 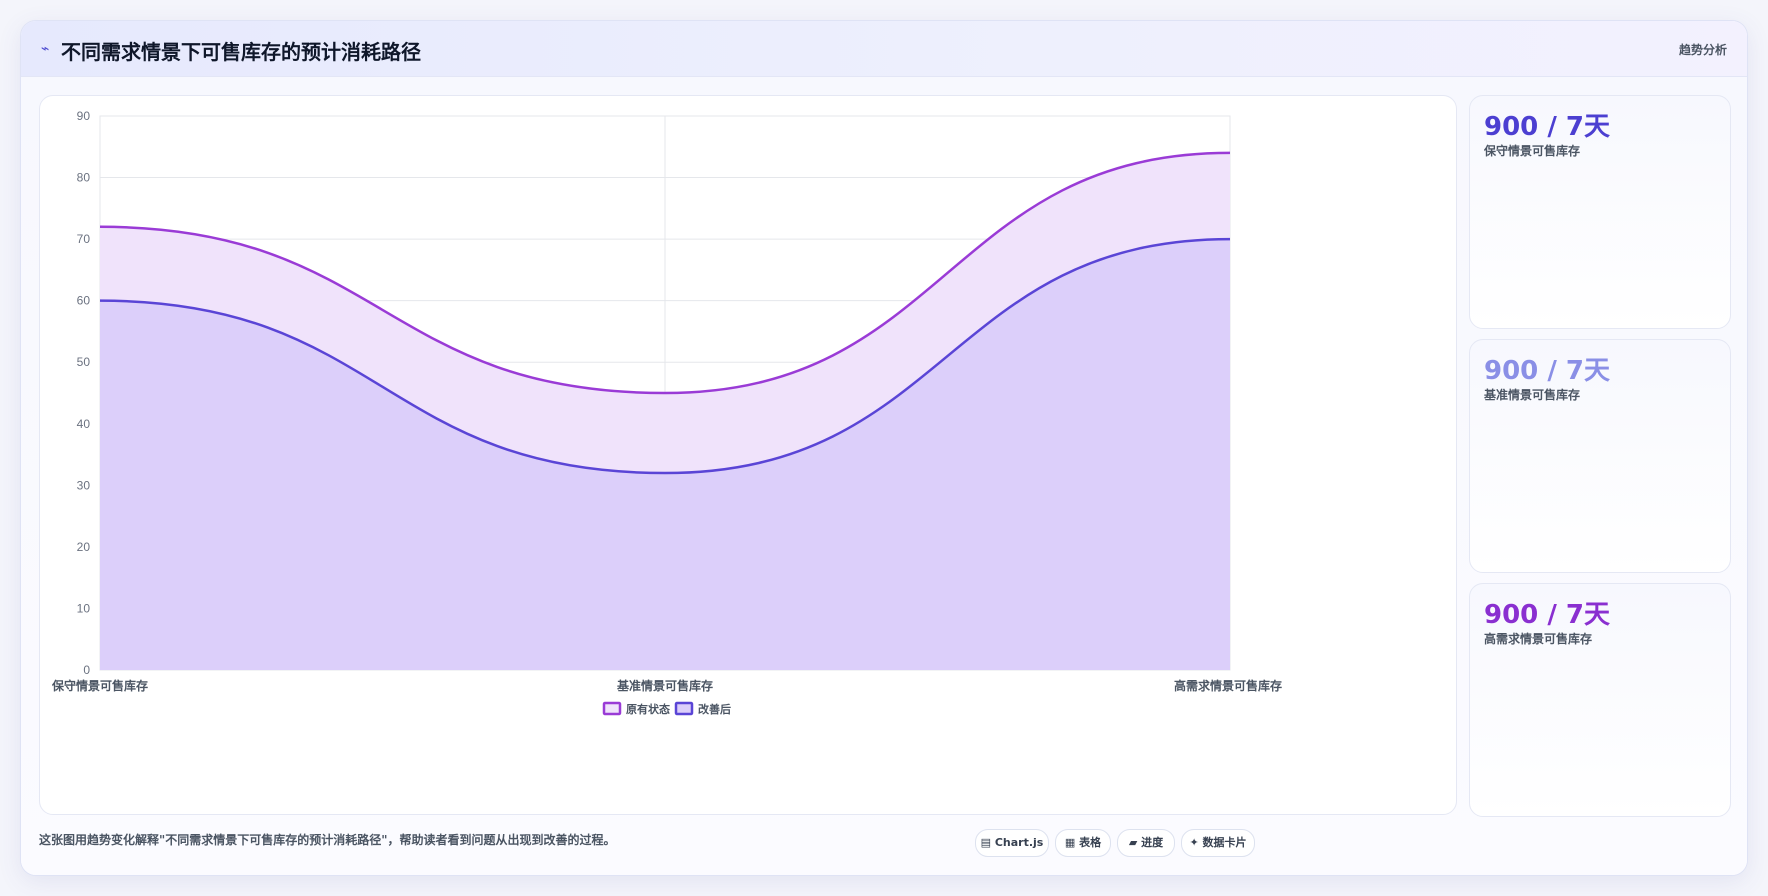 I want to click on x-tick-label: 保守情景可售库存, so click(x=99, y=685).